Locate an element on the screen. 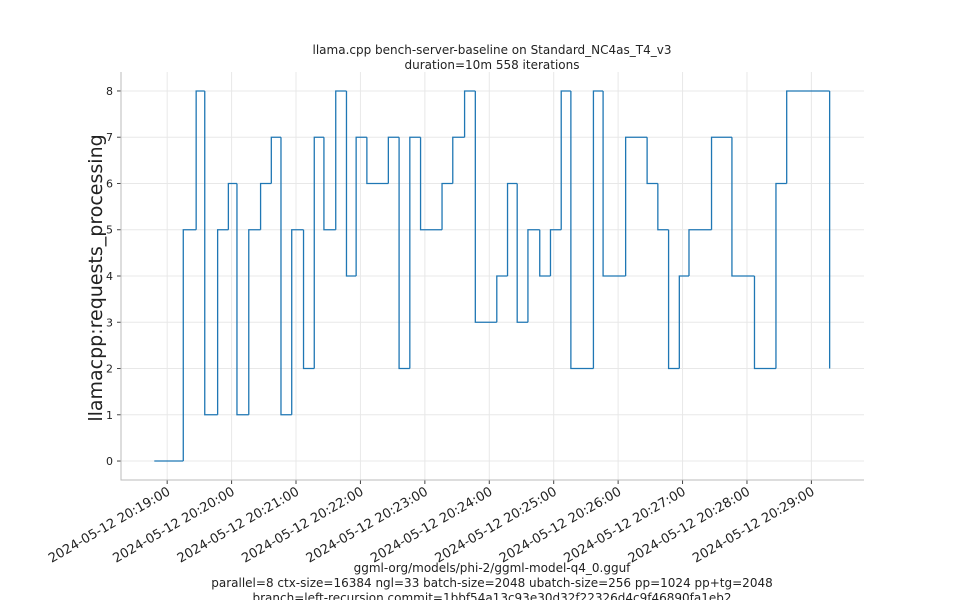 This screenshot has height=600, width=960. y-axis-label: llamacpp:requests_processing is located at coordinates (96, 277).